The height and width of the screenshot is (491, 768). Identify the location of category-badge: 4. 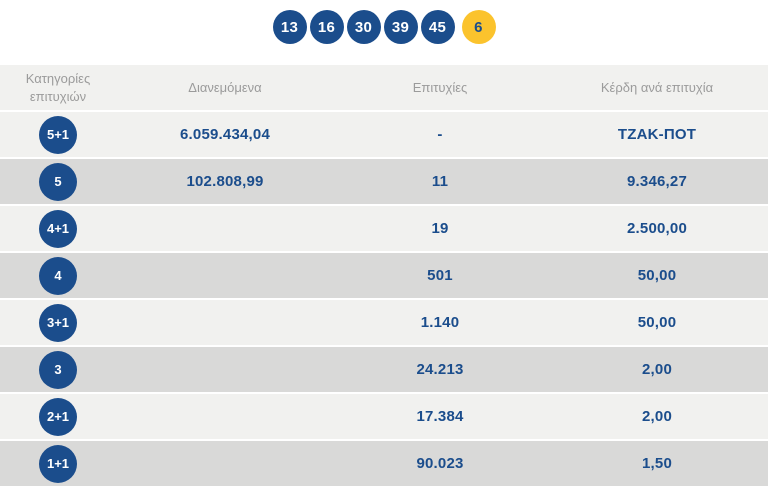
(58, 275).